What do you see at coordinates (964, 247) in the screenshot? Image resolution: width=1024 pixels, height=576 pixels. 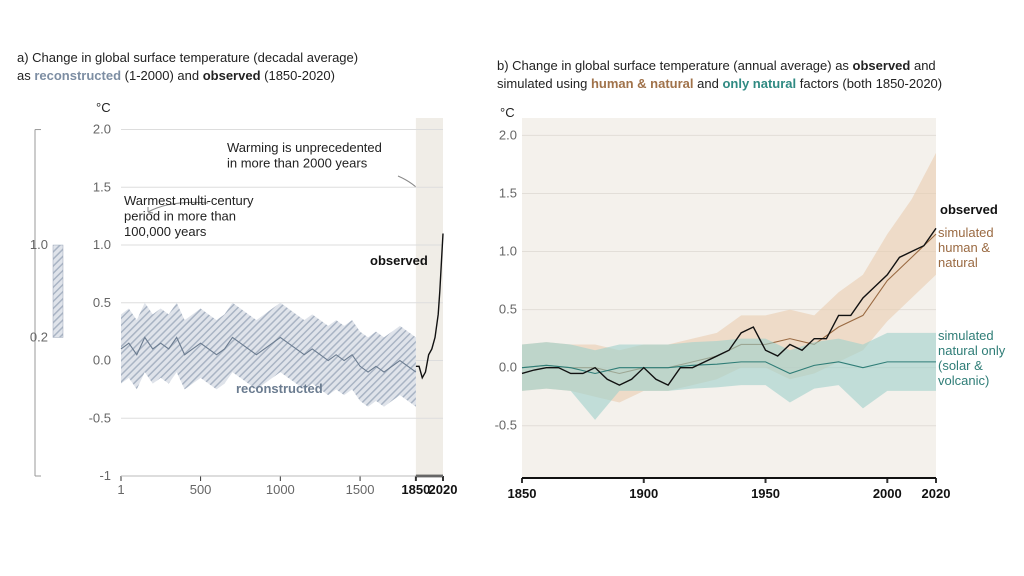 I see `series-label: human &` at bounding box center [964, 247].